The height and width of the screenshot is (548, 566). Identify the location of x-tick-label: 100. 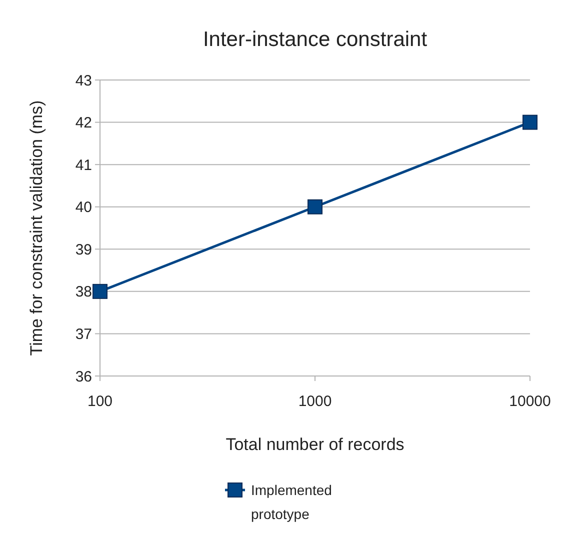
(100, 401).